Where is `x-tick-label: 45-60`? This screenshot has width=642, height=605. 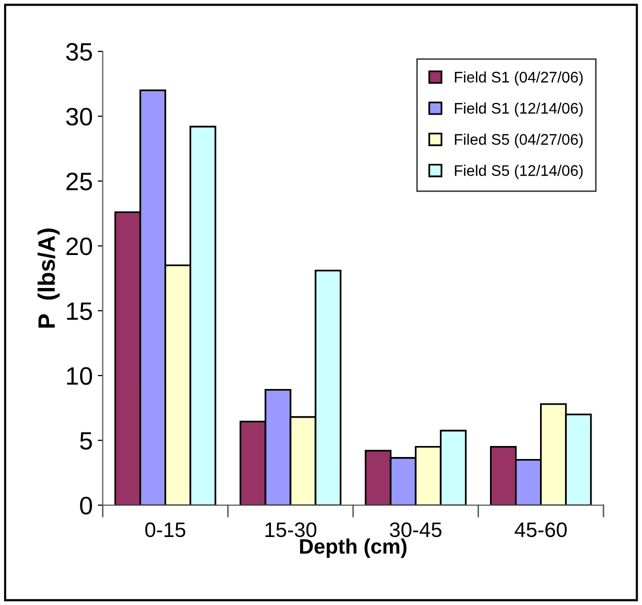 x-tick-label: 45-60 is located at coordinates (540, 530).